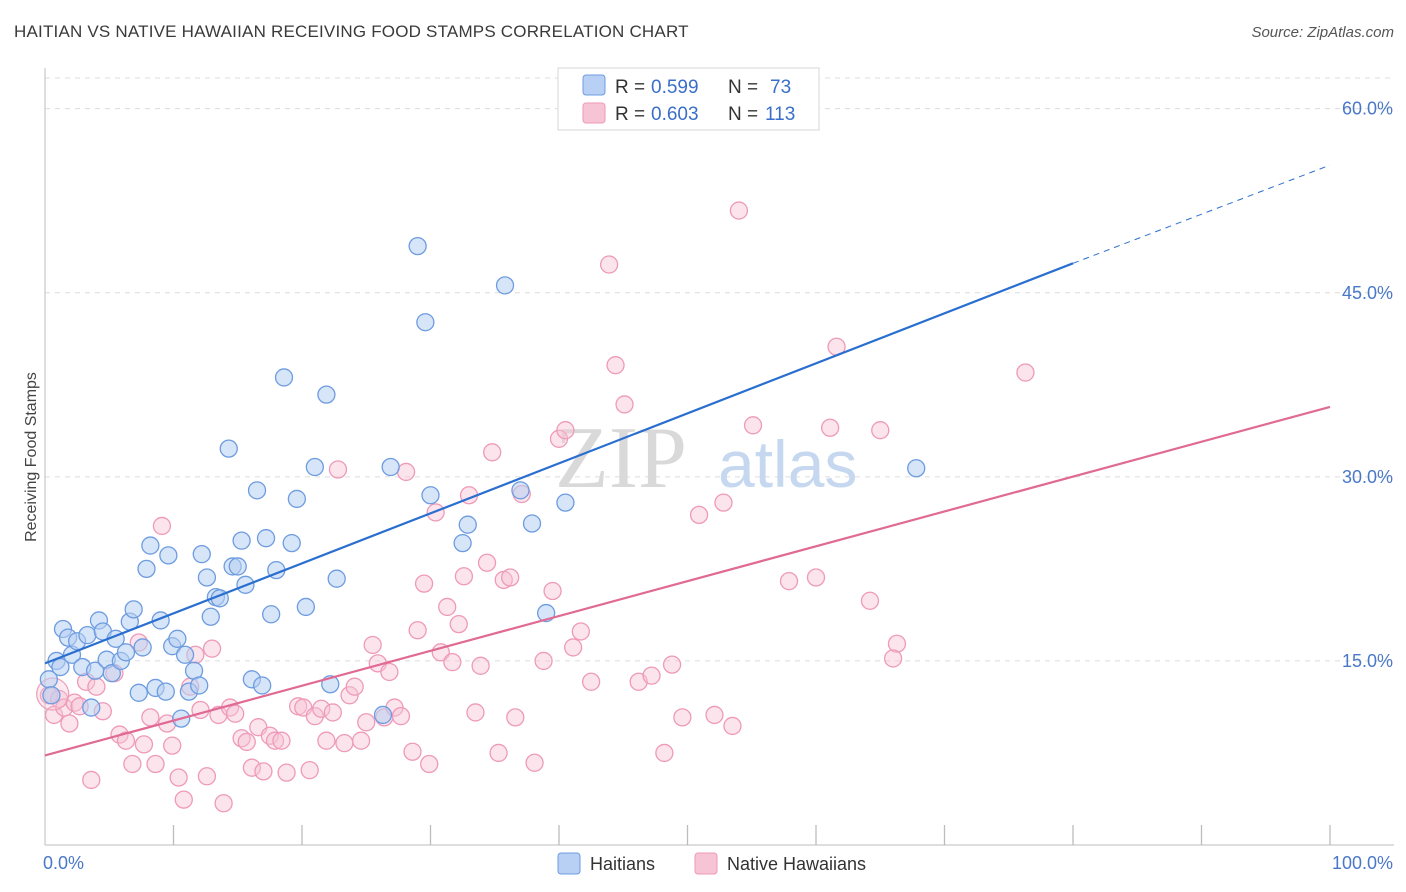  What do you see at coordinates (743, 114) in the screenshot?
I see `legend-n-label: N =` at bounding box center [743, 114].